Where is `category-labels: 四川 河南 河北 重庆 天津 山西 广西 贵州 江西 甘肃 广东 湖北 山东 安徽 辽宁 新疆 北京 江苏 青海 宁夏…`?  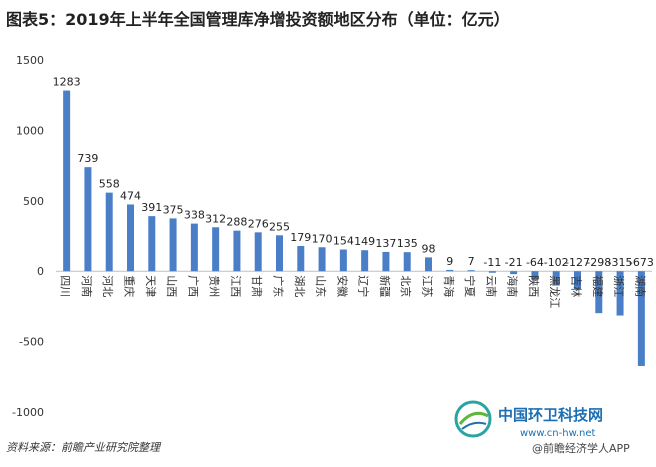 category-labels: 四川 河南 河北 重庆 天津 山西 广西 贵州 江西 甘肃 广东 湖北 山东 安徽 辽宁 新疆 北京 江苏 青海 宁夏… is located at coordinates (353, 291).